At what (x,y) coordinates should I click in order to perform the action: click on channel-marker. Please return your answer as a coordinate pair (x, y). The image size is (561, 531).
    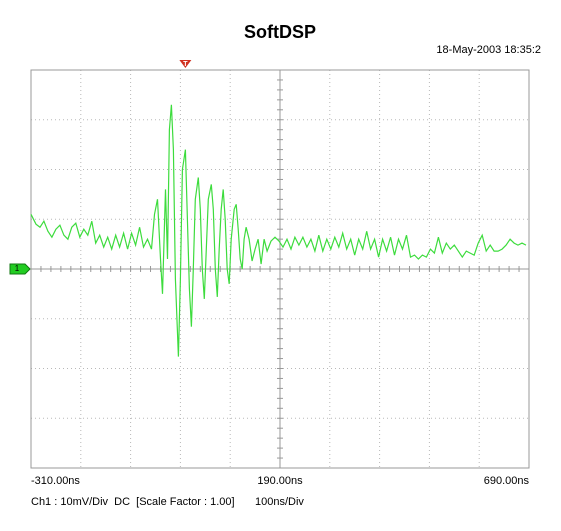
    Looking at the image, I should click on (20, 269).